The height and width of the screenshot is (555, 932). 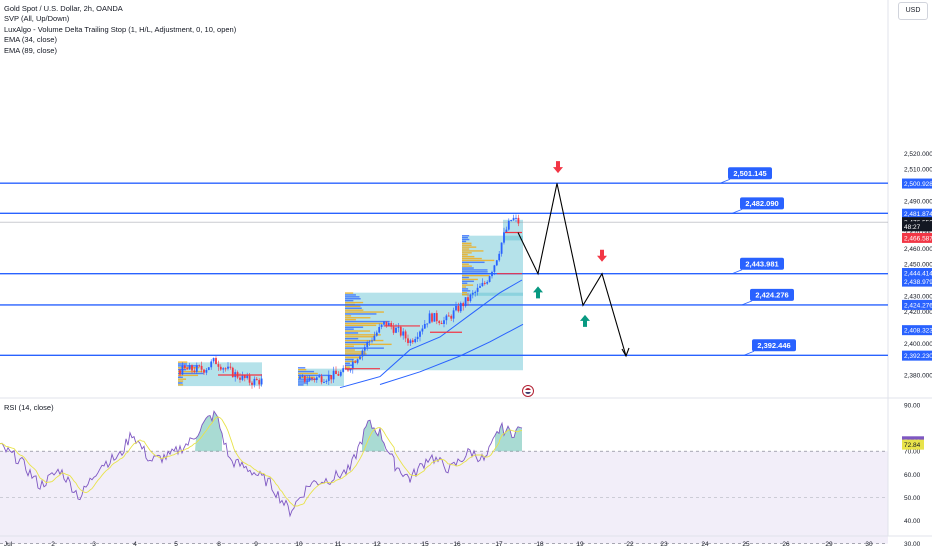 I want to click on us-flag-icon, so click(x=528, y=391).